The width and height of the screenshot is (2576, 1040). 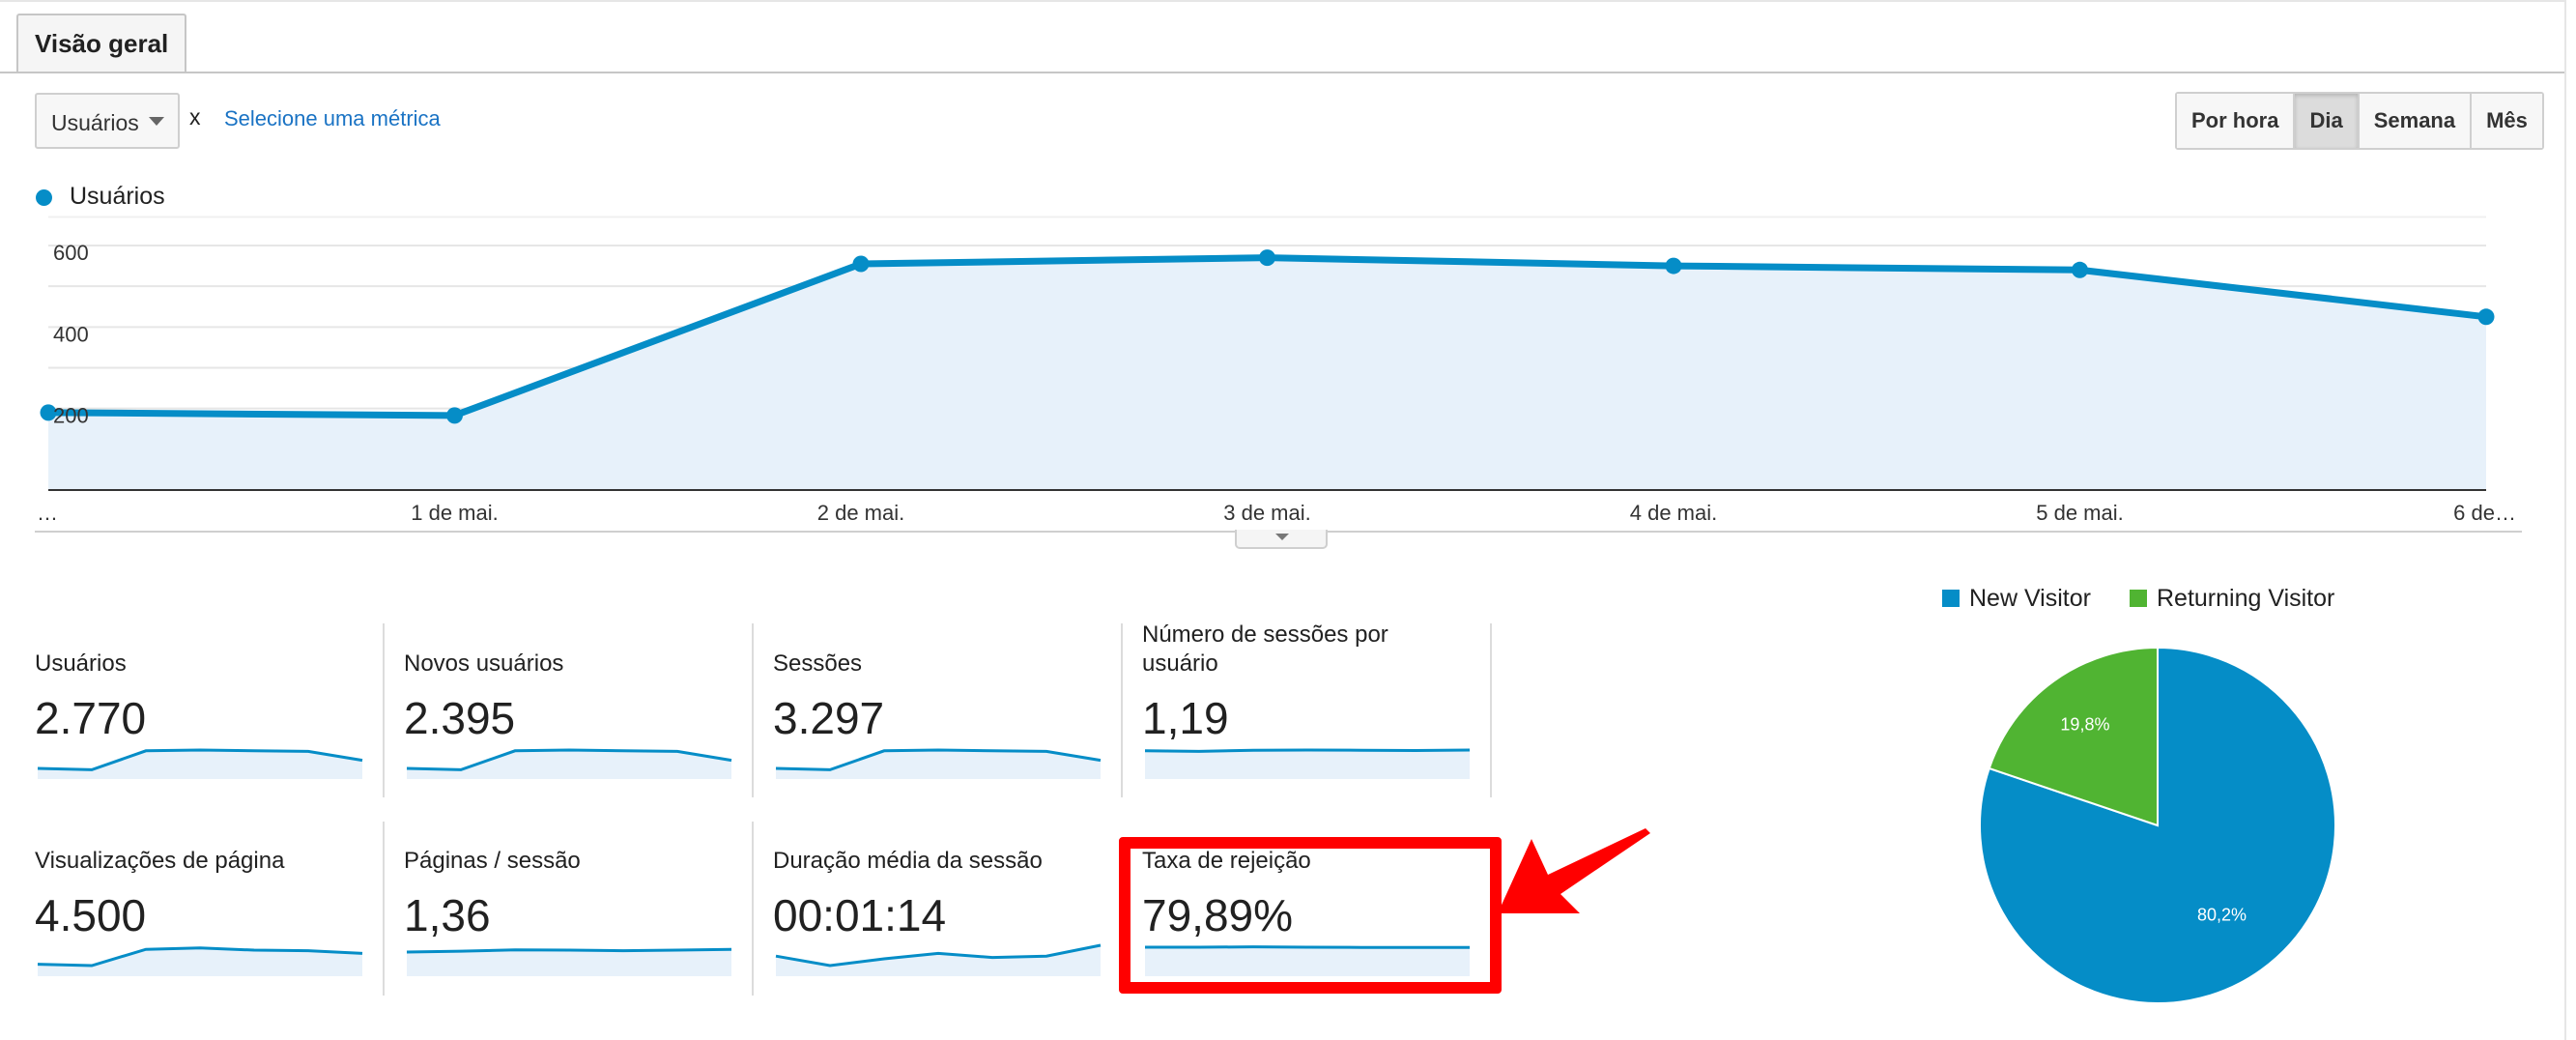 What do you see at coordinates (578, 691) in the screenshot?
I see `scorecard: Novos usuários 2.395` at bounding box center [578, 691].